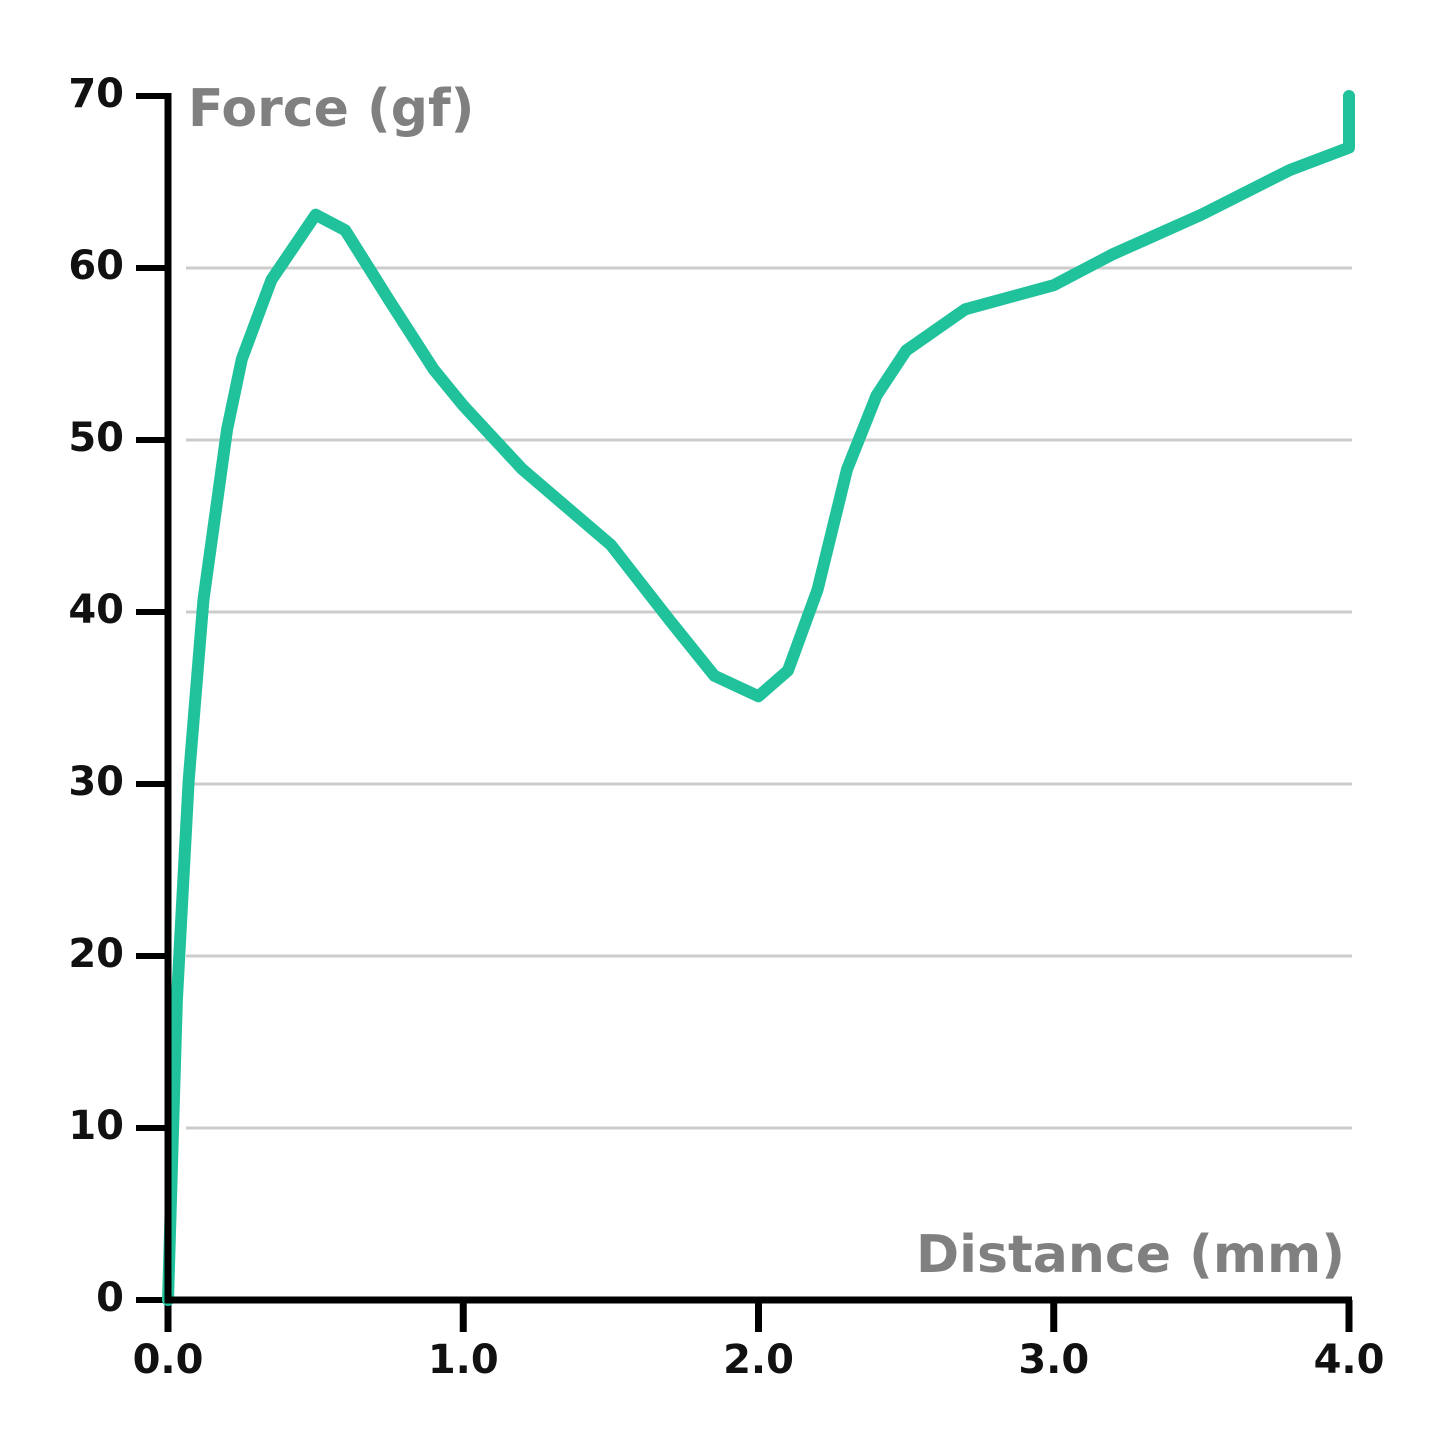  Describe the element at coordinates (758, 1360) in the screenshot. I see `x-tick-label: 2.0` at that location.